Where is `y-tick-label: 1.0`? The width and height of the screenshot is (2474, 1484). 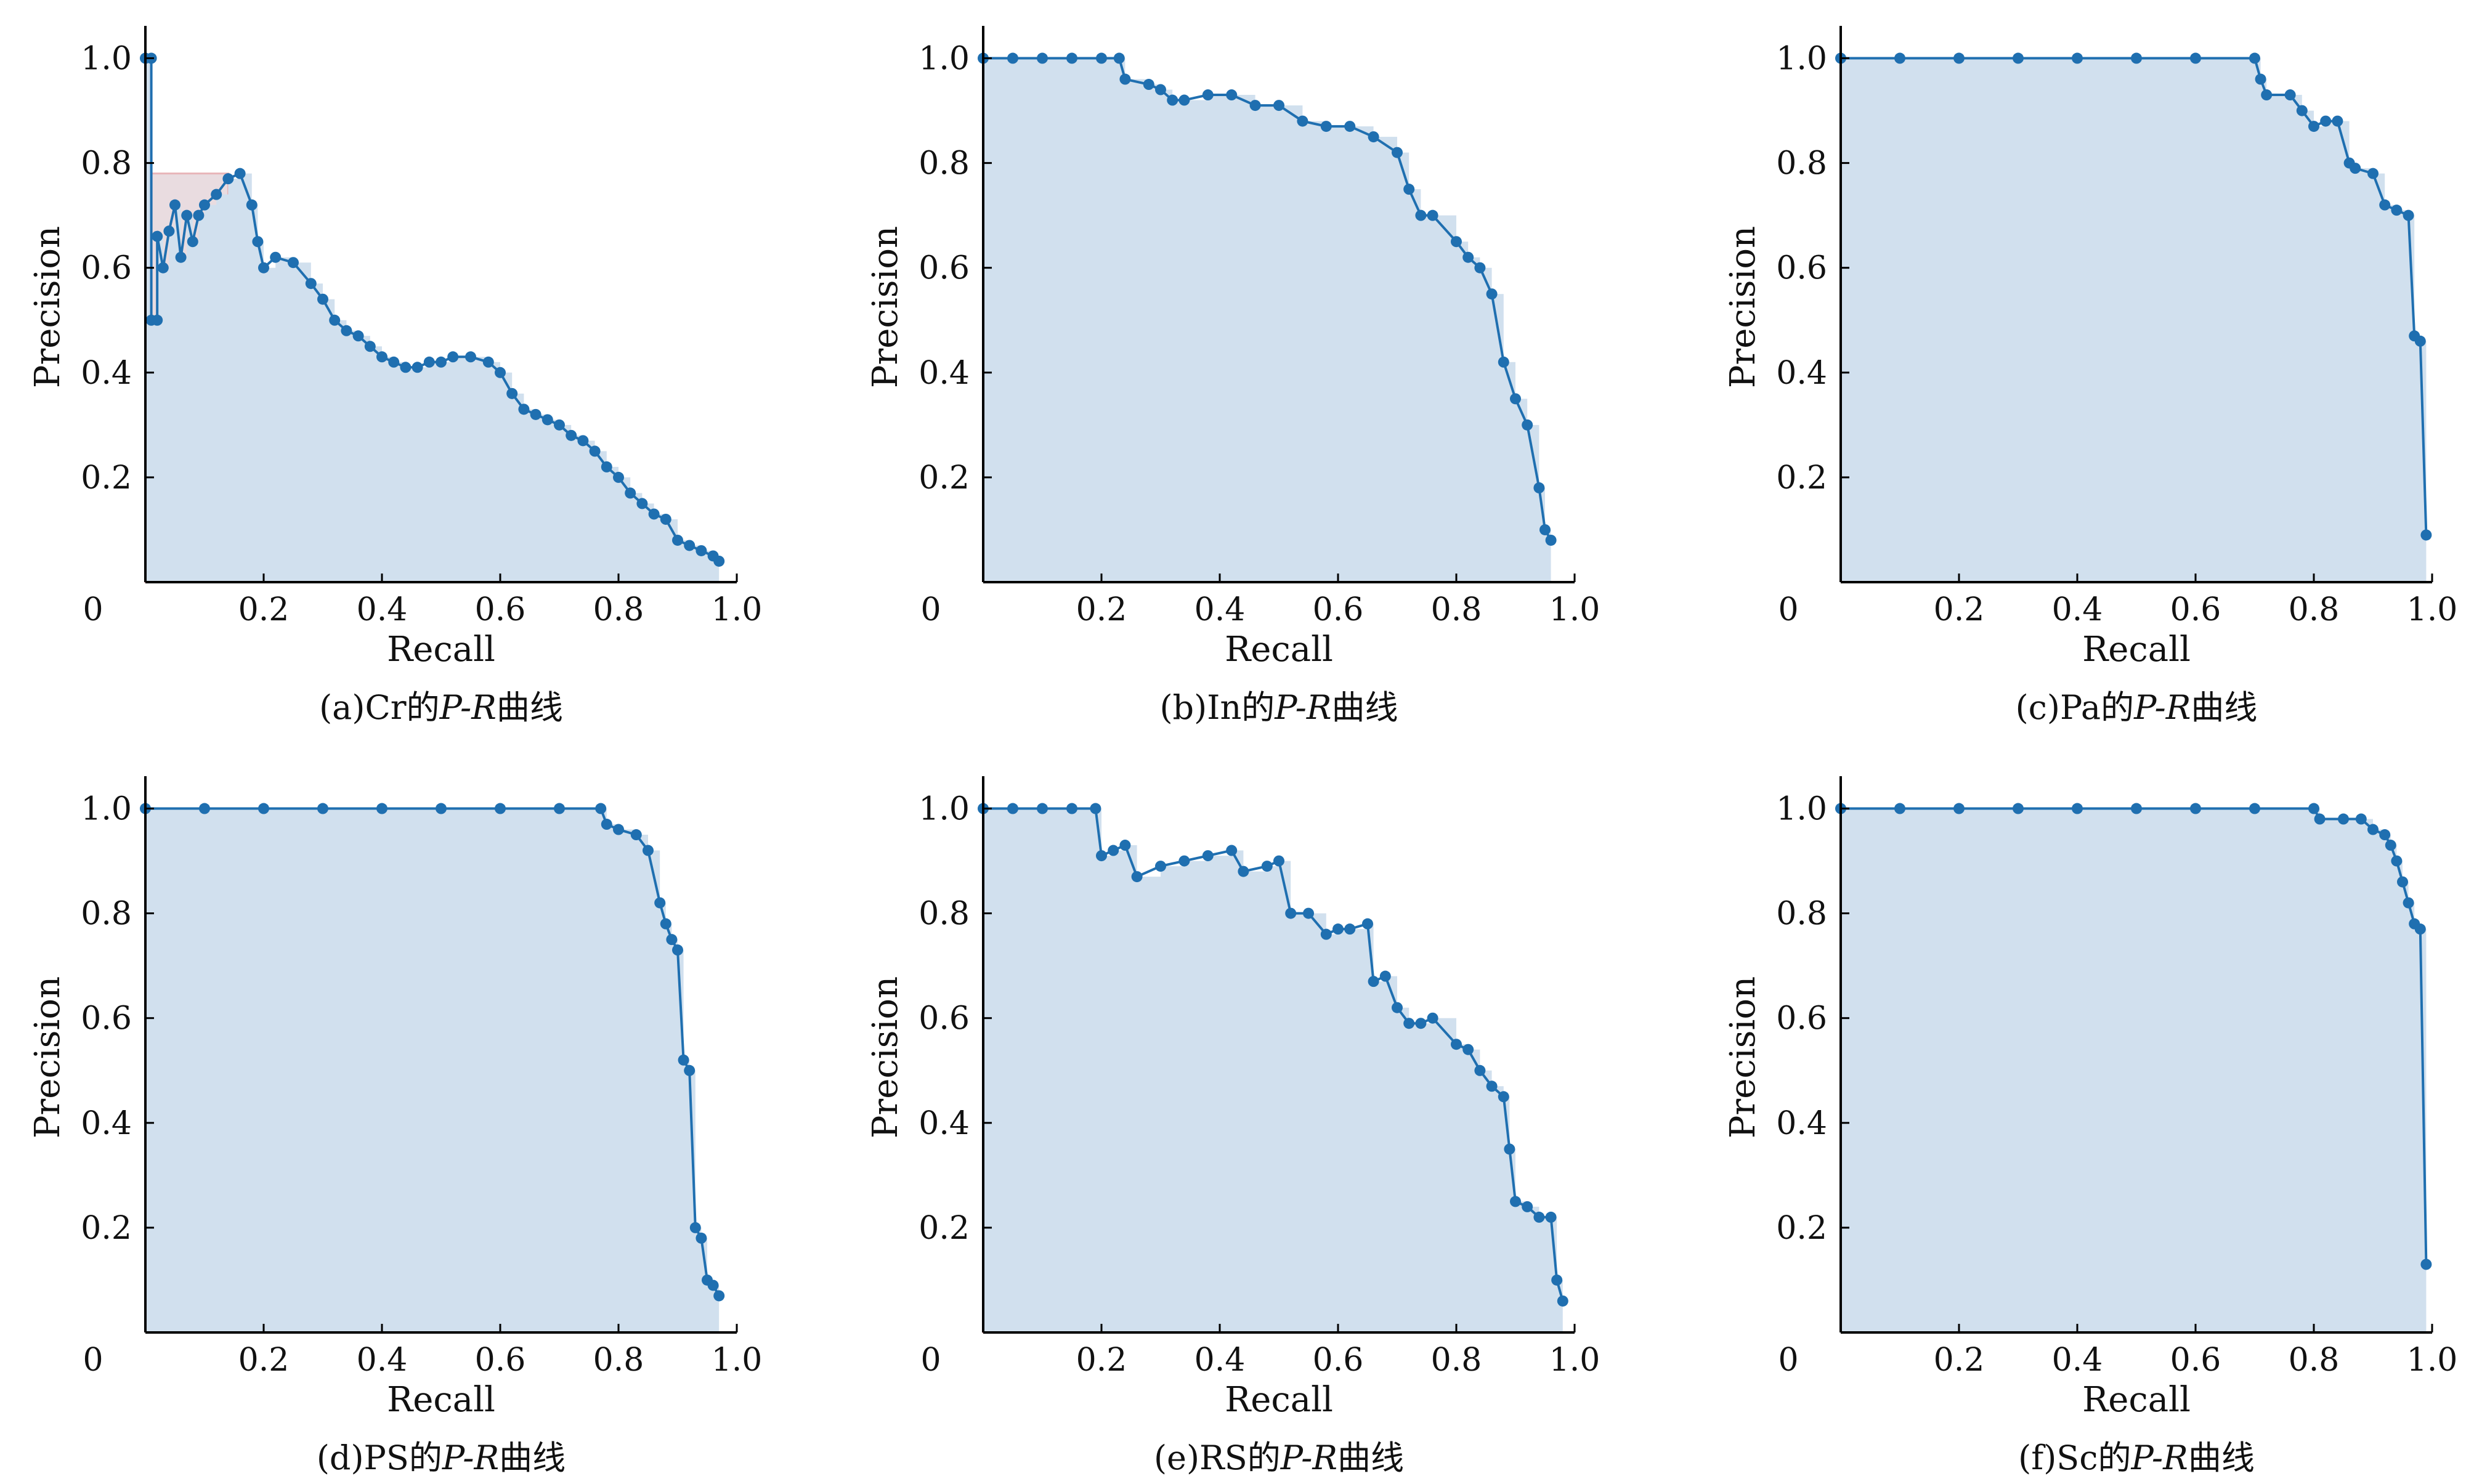
y-tick-label: 1.0 is located at coordinates (944, 809).